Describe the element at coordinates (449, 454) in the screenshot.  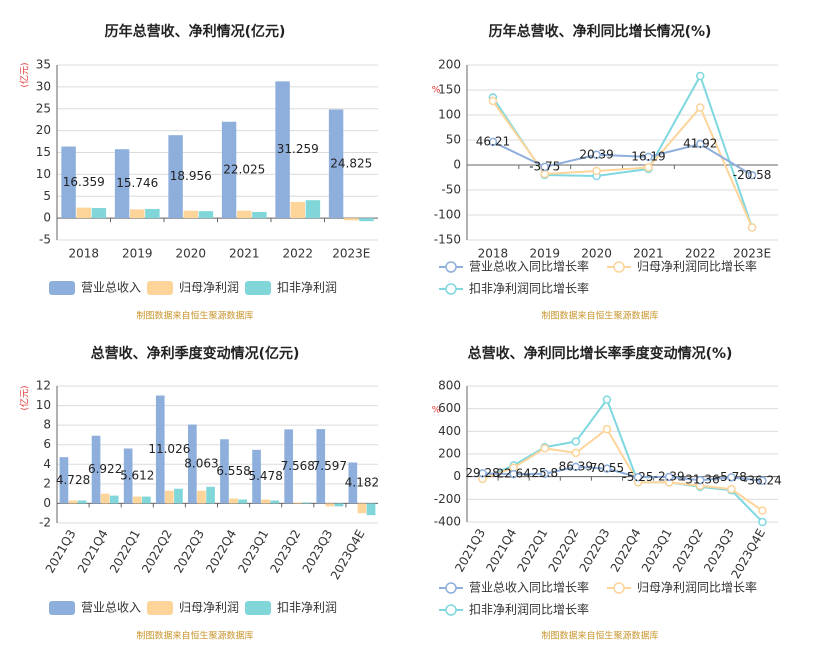
I see `y-tick-label: 200` at that location.